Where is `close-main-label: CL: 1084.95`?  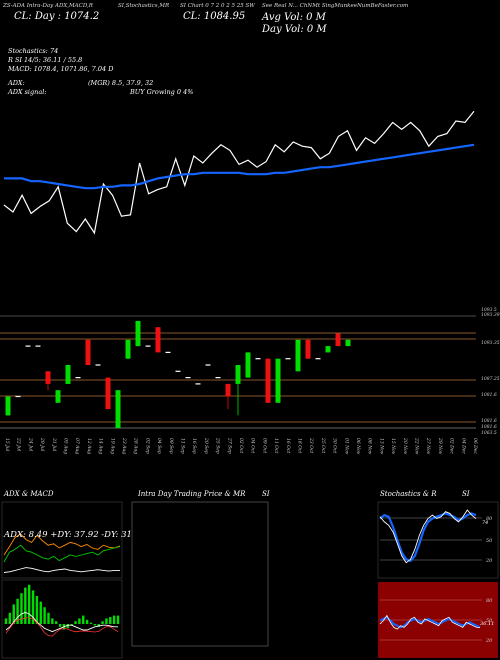 close-main-label: CL: 1084.95 is located at coordinates (214, 16).